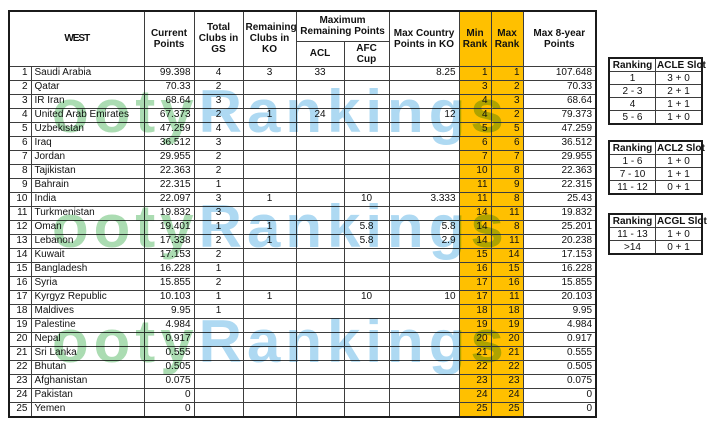 The height and width of the screenshot is (425, 720). Describe the element at coordinates (507, 129) in the screenshot. I see `cell-max-rank: 5` at that location.